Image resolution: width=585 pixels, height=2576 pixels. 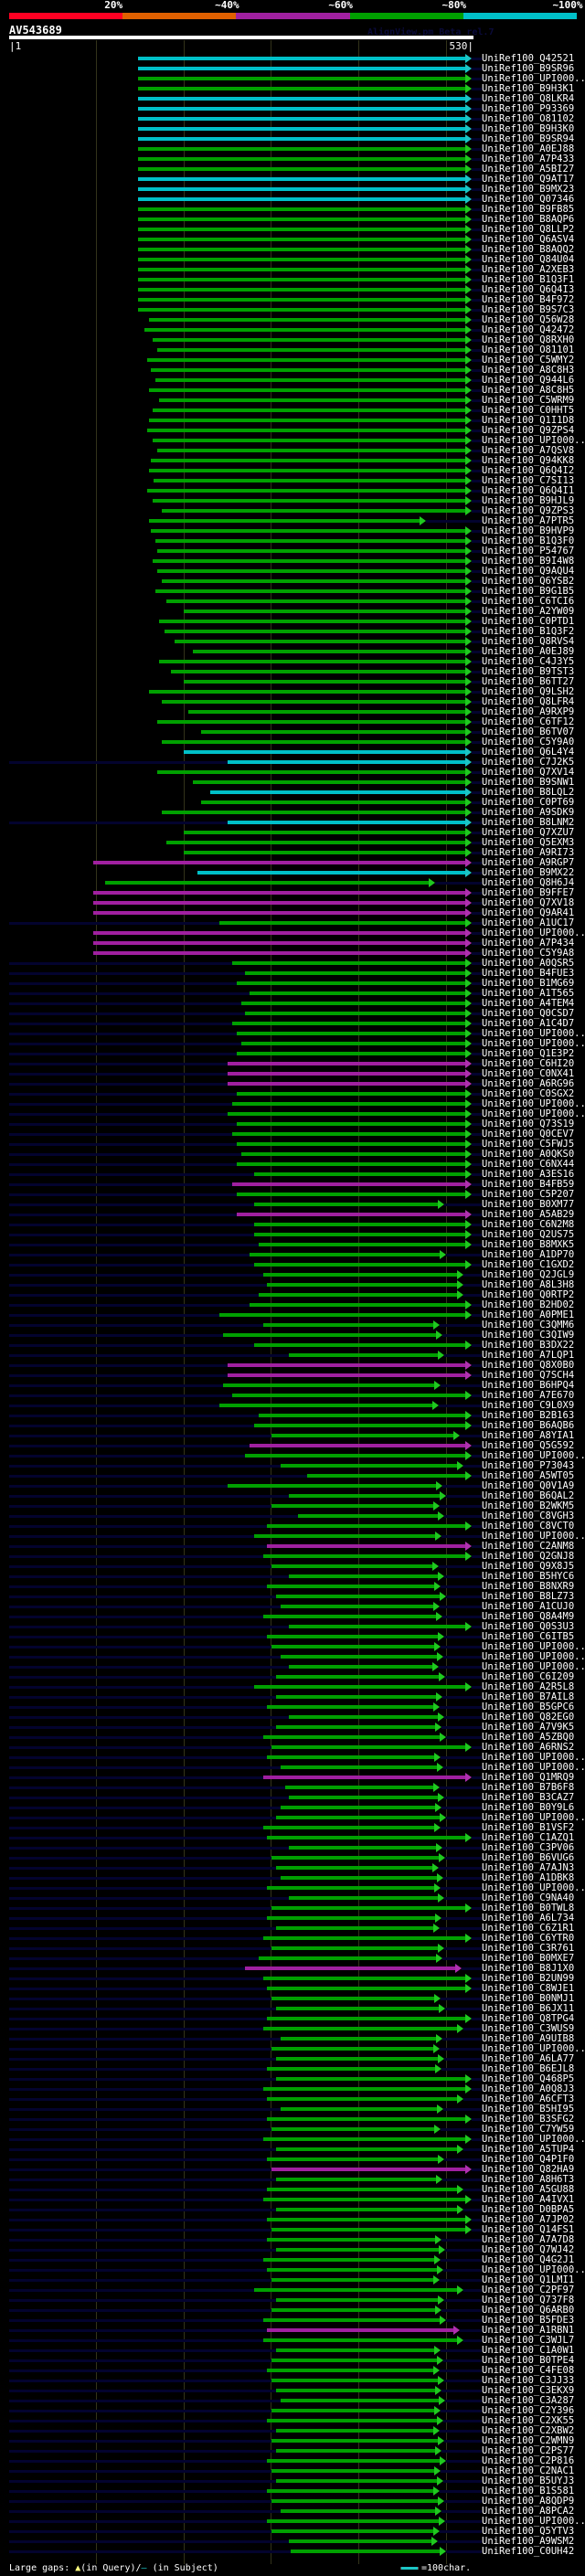 What do you see at coordinates (293, 371) in the screenshot?
I see `alignment-row: UniRef100_A8C8H3` at bounding box center [293, 371].